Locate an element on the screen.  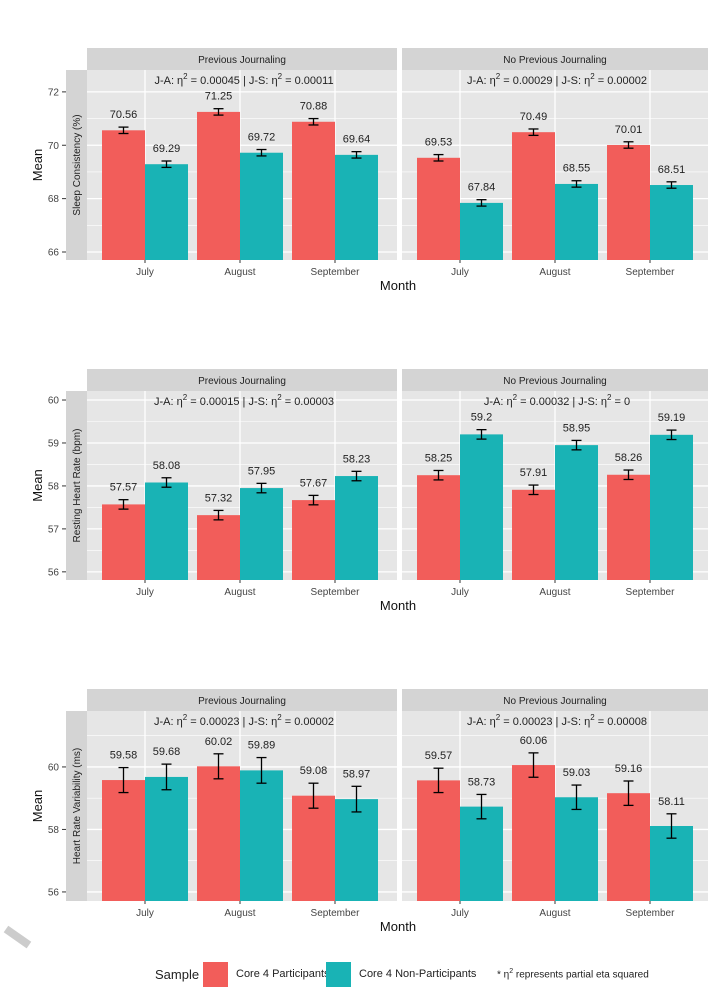
data-label: 57.57 is located at coordinates (124, 488).